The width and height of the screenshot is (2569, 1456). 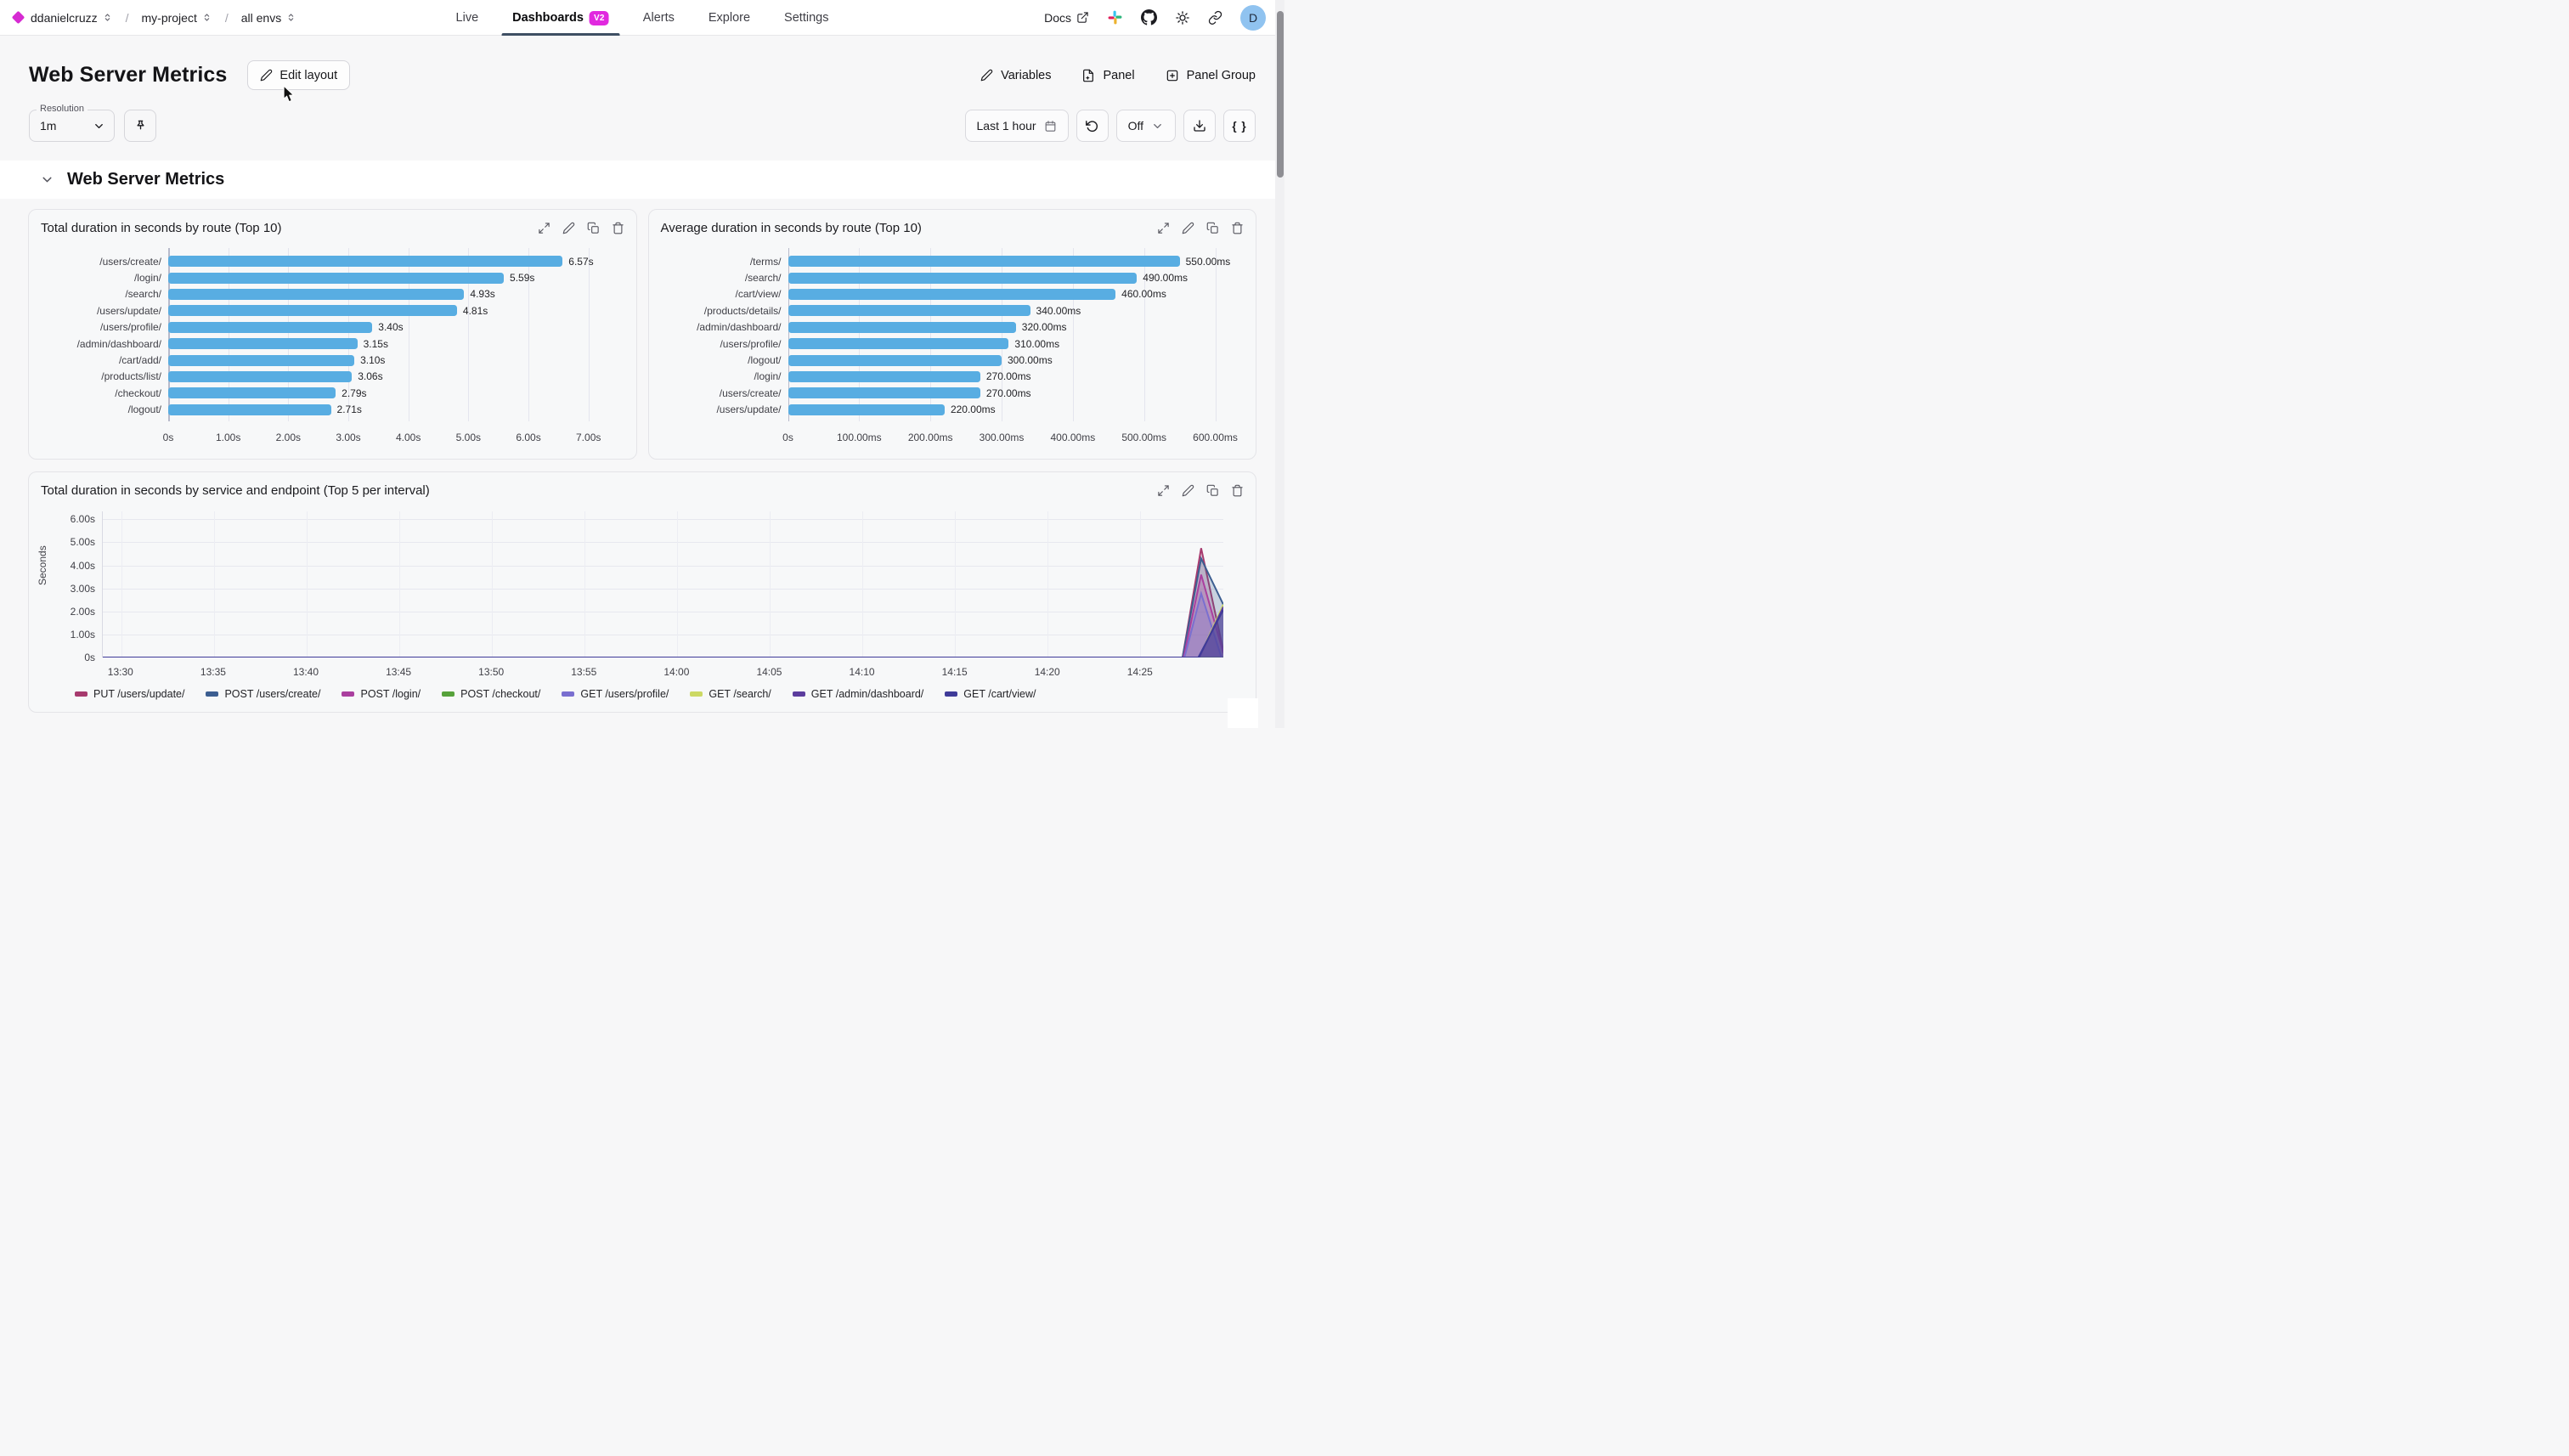 I want to click on breadcrumb-env: all envs, so click(x=268, y=18).